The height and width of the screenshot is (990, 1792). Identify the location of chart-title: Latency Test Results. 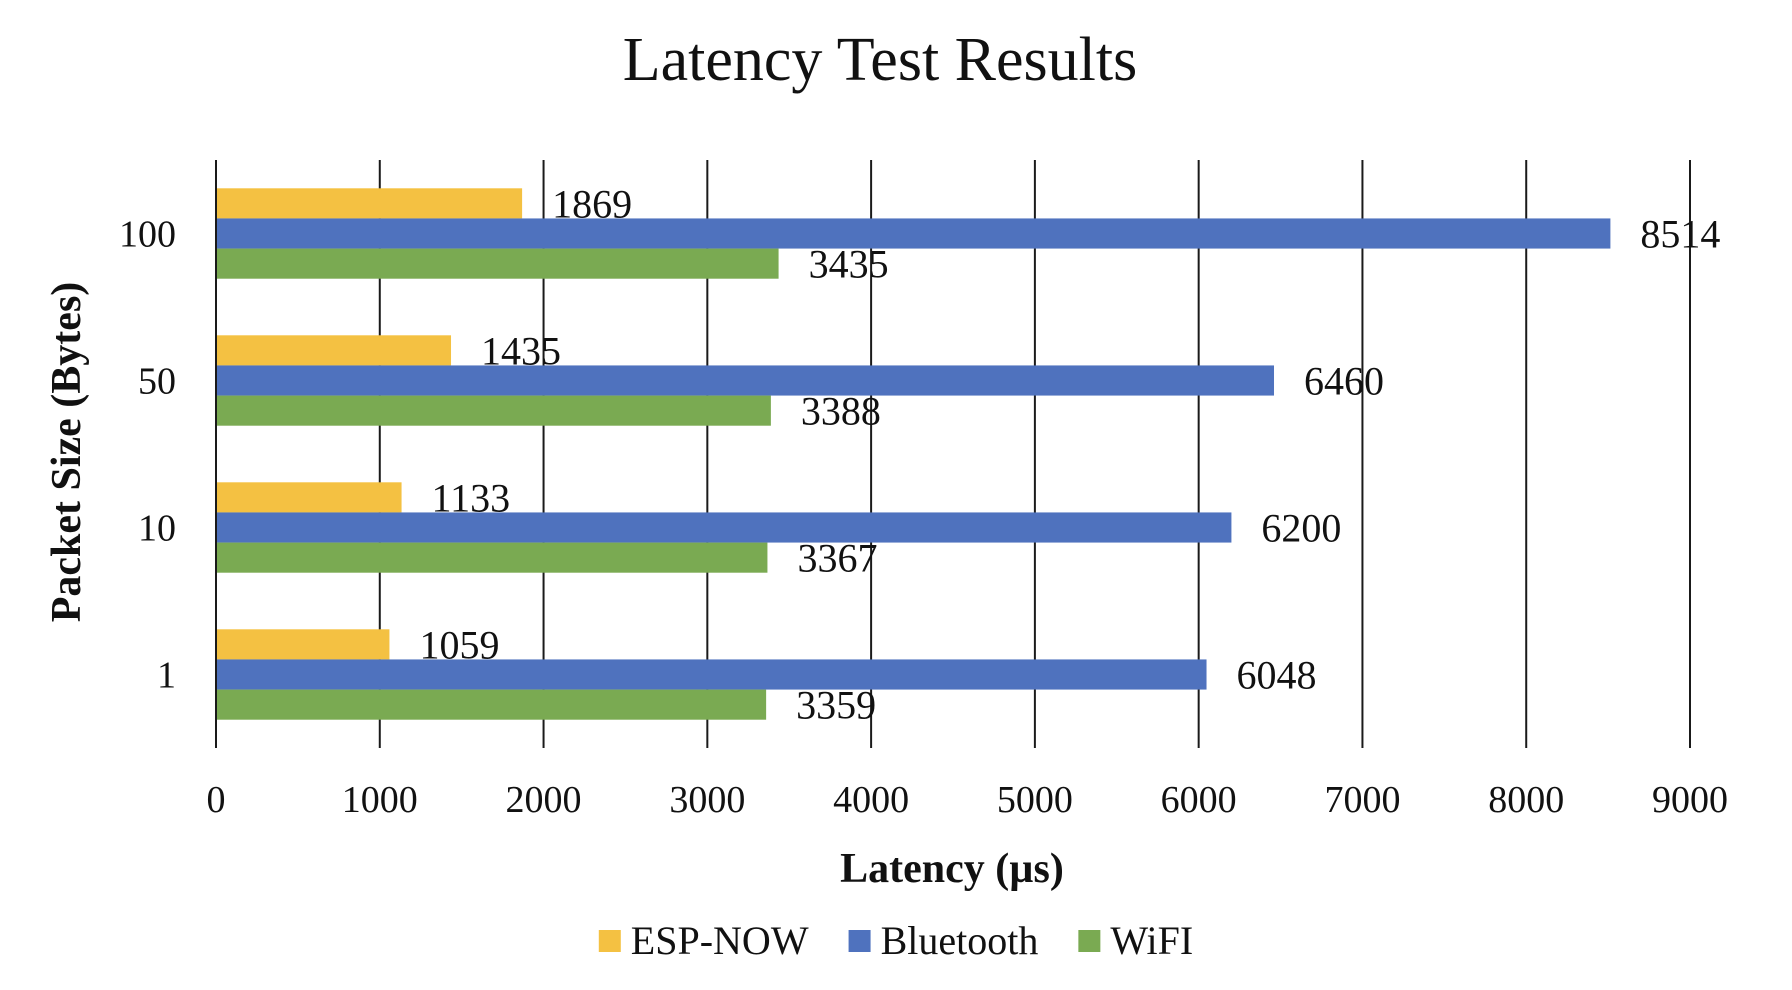
(880, 60).